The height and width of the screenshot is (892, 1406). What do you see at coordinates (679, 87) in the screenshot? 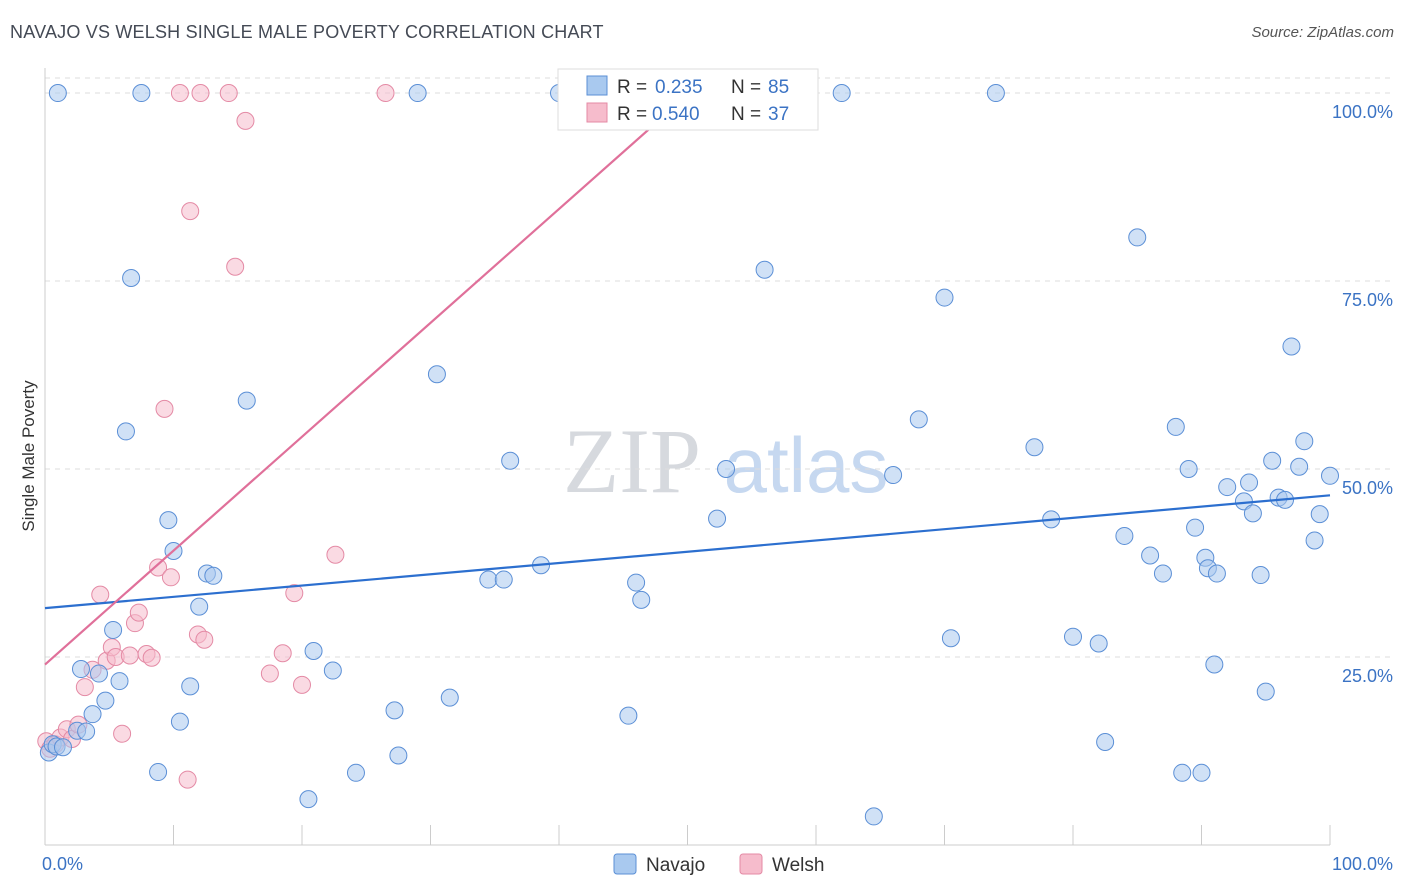
I see `navajo-r-value: 0.235` at bounding box center [679, 87].